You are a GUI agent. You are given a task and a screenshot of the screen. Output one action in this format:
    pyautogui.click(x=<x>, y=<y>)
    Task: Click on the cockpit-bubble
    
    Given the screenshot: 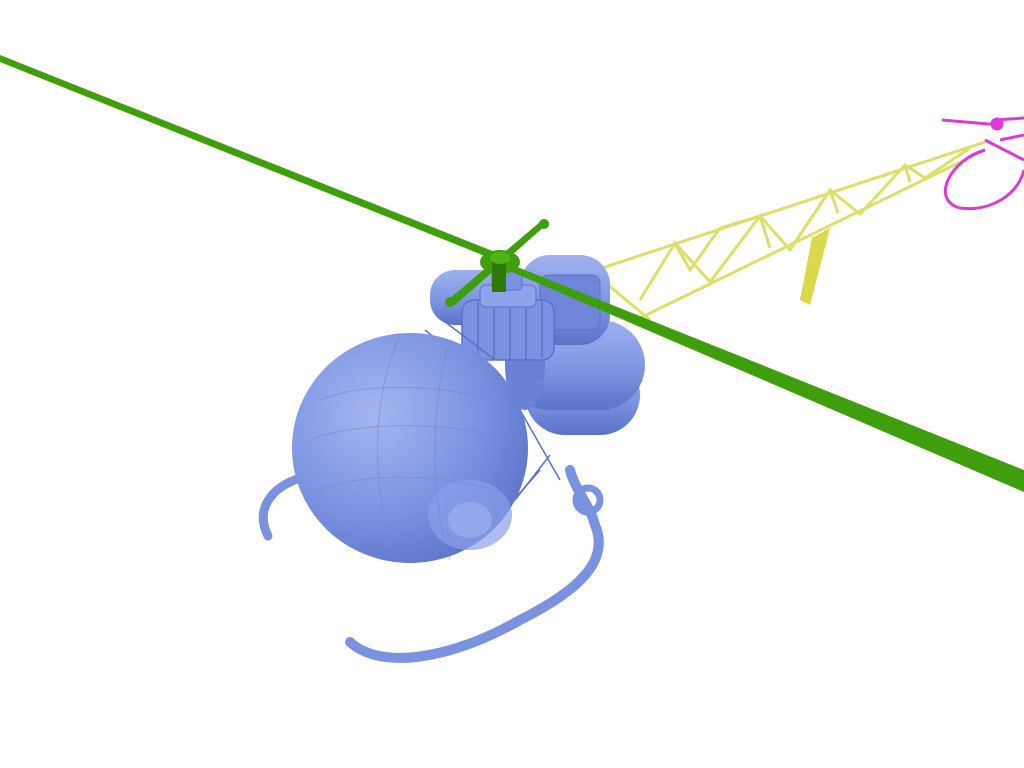 What is the action you would take?
    pyautogui.click(x=410, y=448)
    